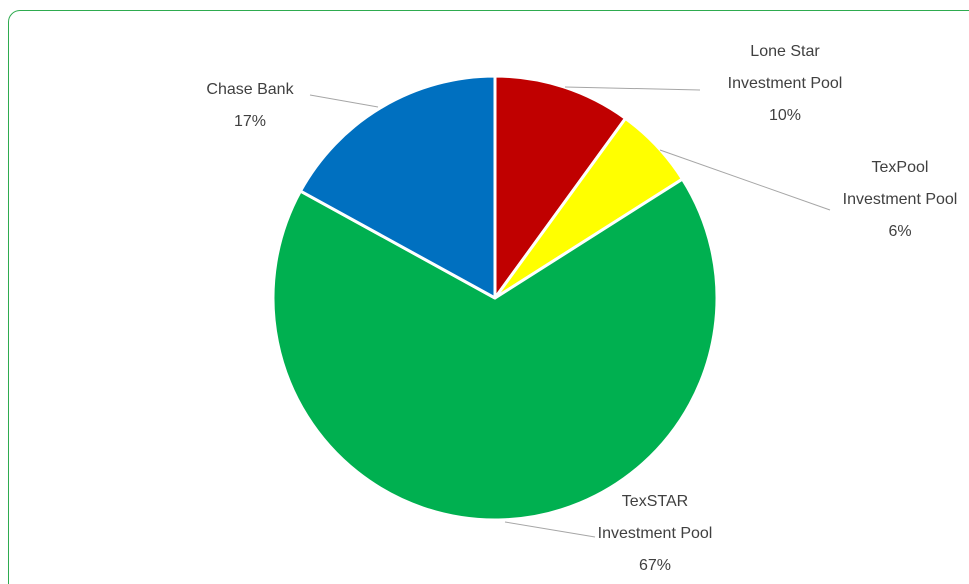 The width and height of the screenshot is (969, 584). I want to click on data-label: TexSTAR Investment Pool 67%, so click(655, 534).